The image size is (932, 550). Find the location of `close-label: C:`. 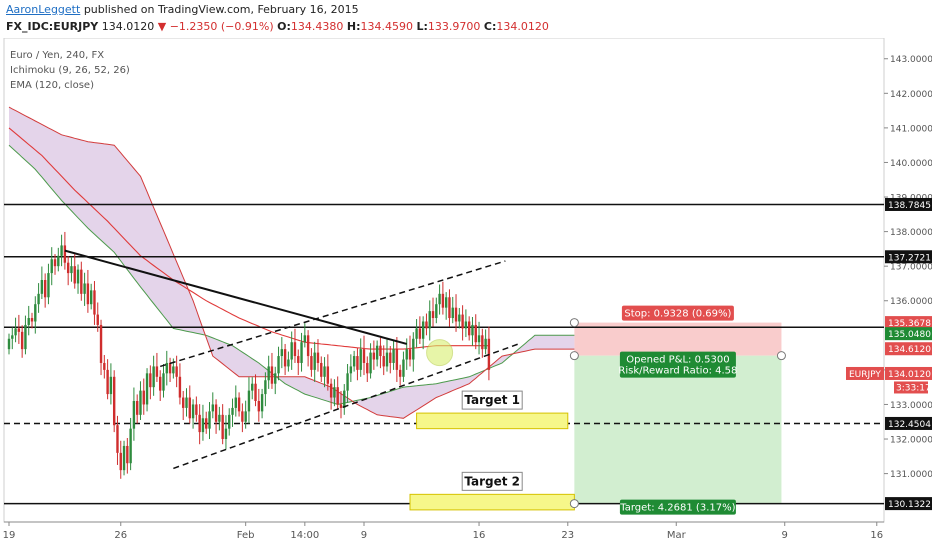

close-label: C: is located at coordinates (490, 26).